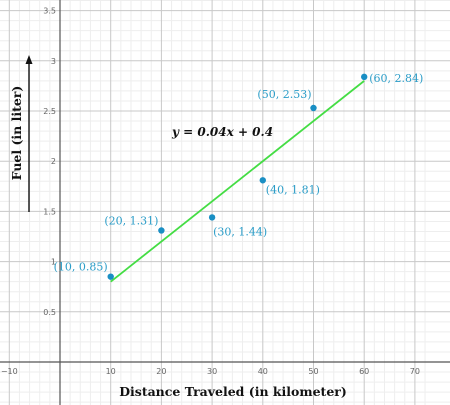  I want to click on x-tick-label: 40, so click(263, 371).